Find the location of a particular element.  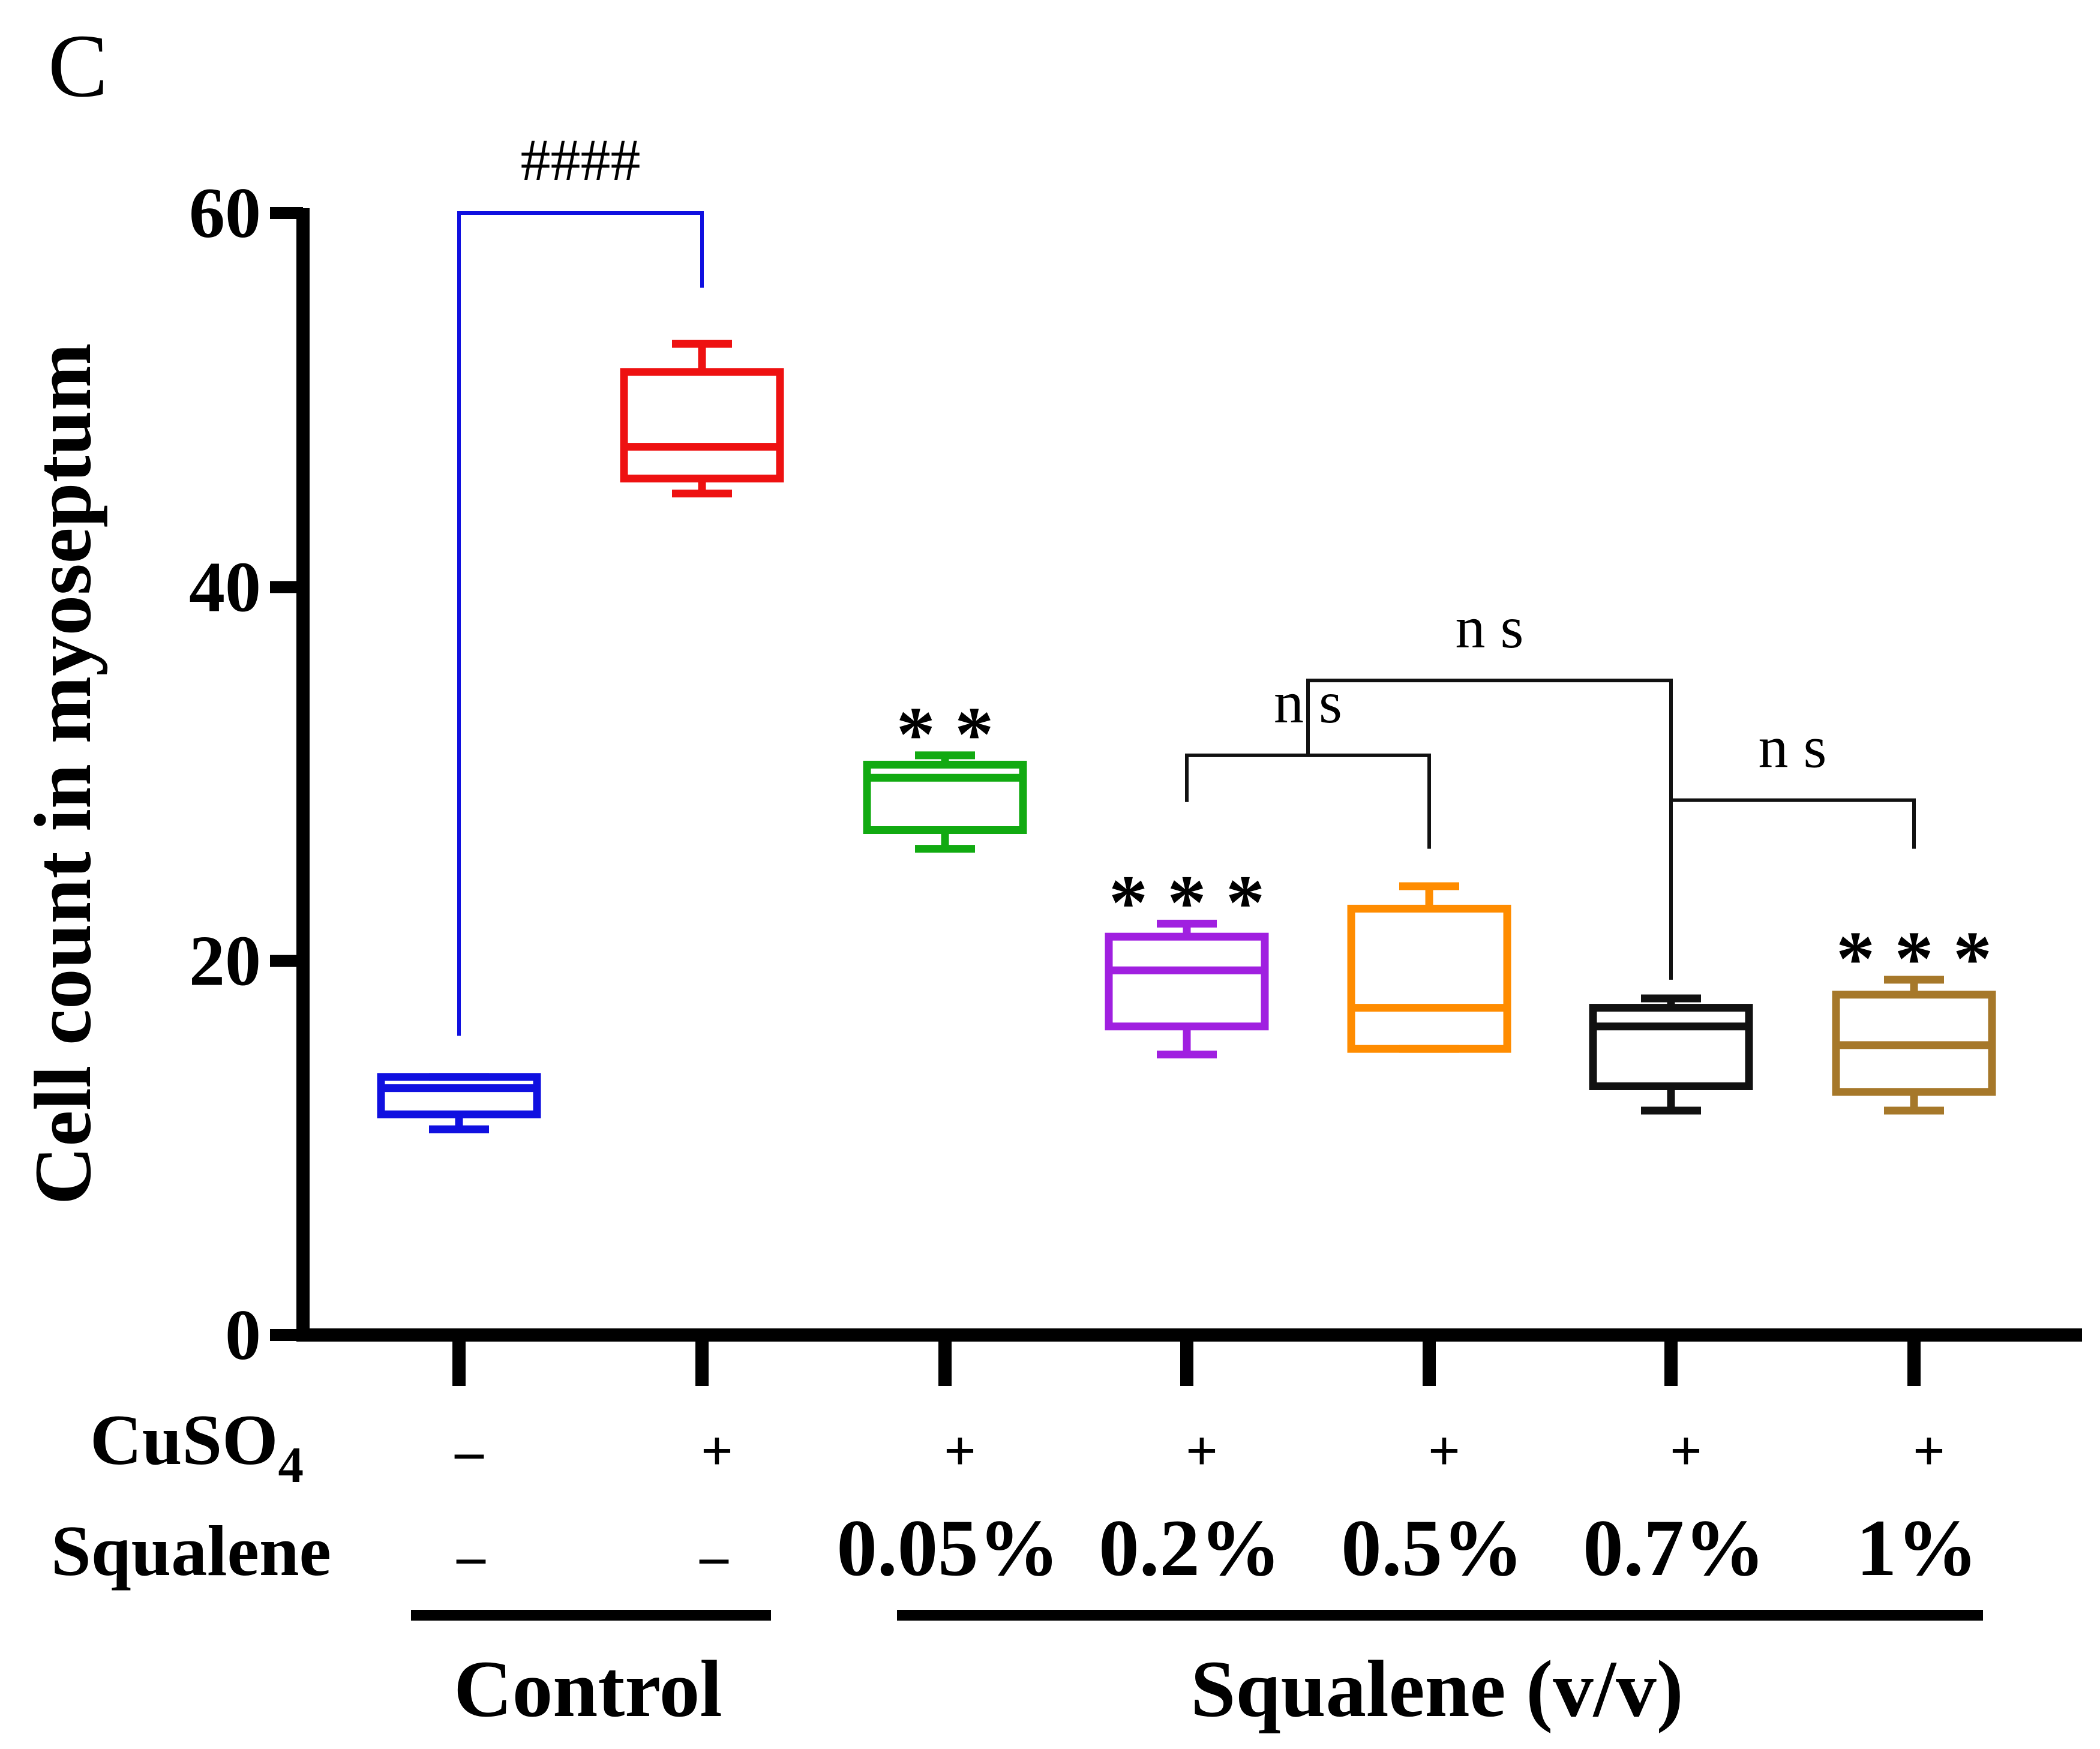

y-tick-label: 20 is located at coordinates (225, 961).